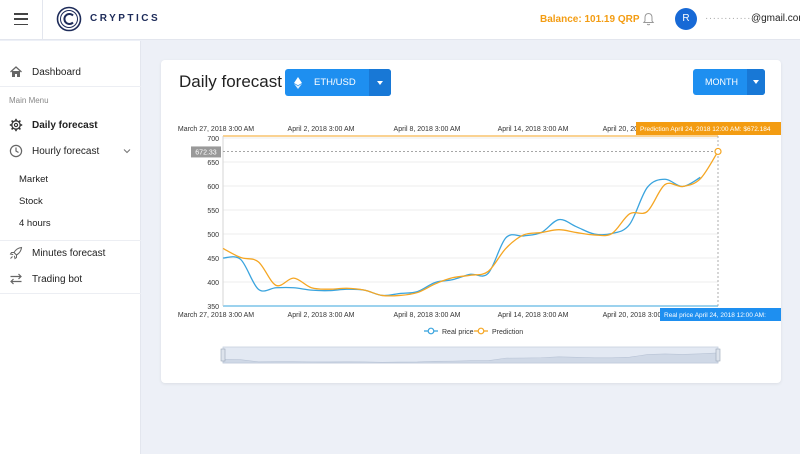 The width and height of the screenshot is (800, 454). I want to click on real-price-tooltip, so click(720, 314).